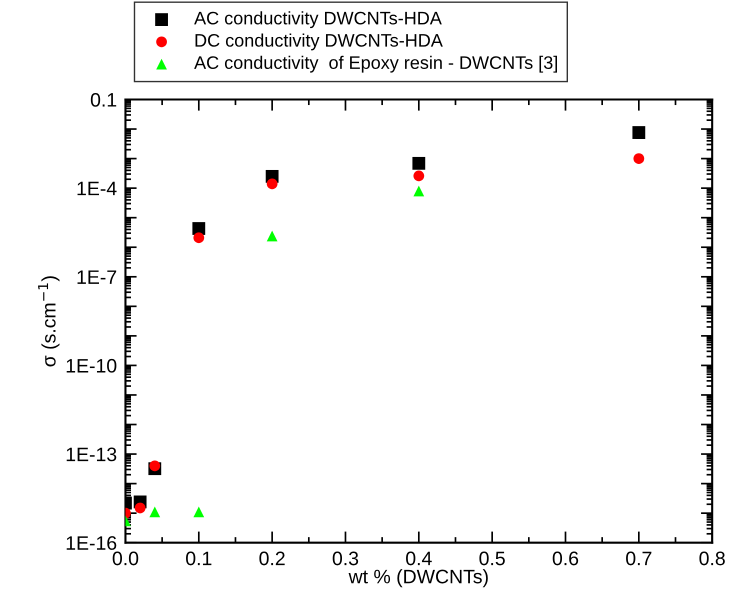 This screenshot has width=738, height=603. I want to click on y-tick-label: 1E-10, so click(91, 365).